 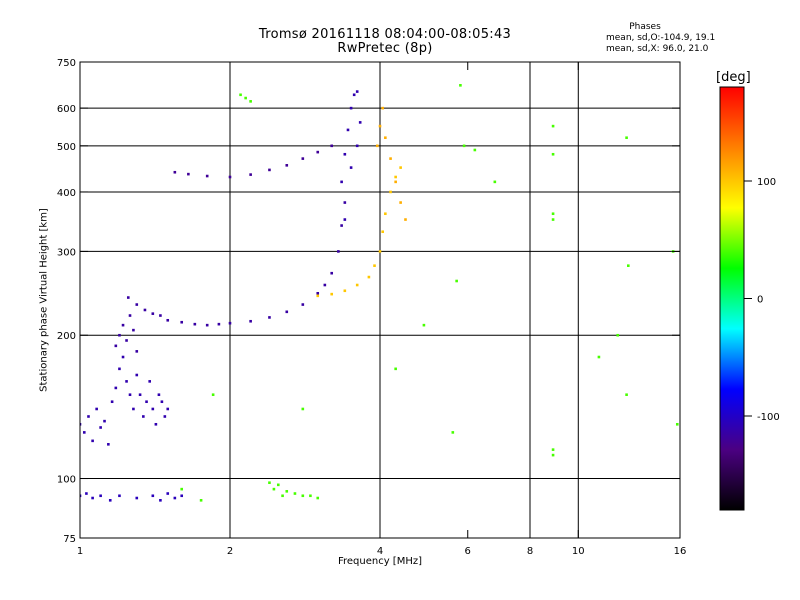 What do you see at coordinates (680, 551) in the screenshot?
I see `x-tick-label: 16` at bounding box center [680, 551].